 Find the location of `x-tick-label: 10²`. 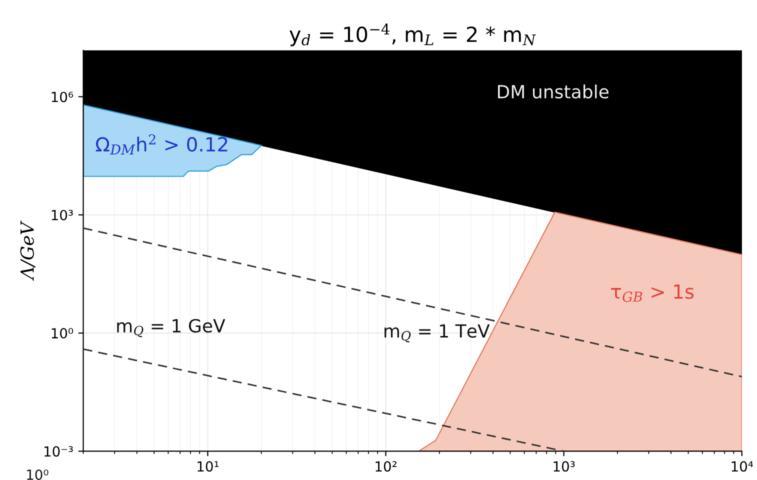

x-tick-label: 10² is located at coordinates (386, 466).